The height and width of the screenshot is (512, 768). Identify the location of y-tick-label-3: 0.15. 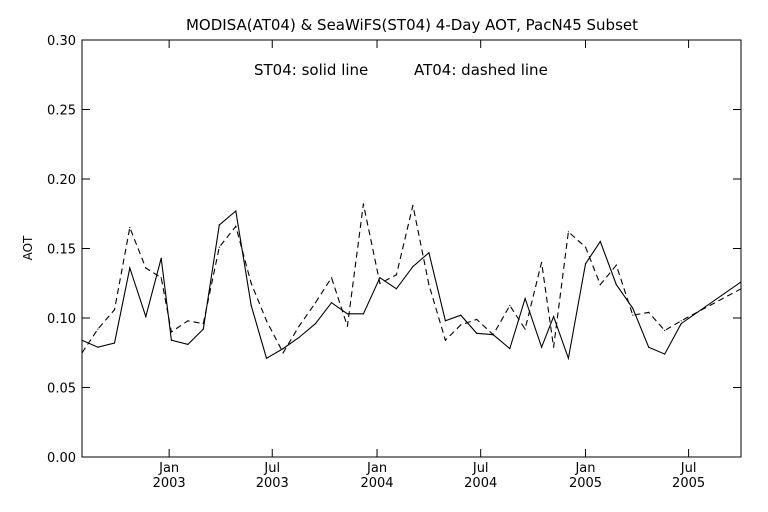
(61, 250).